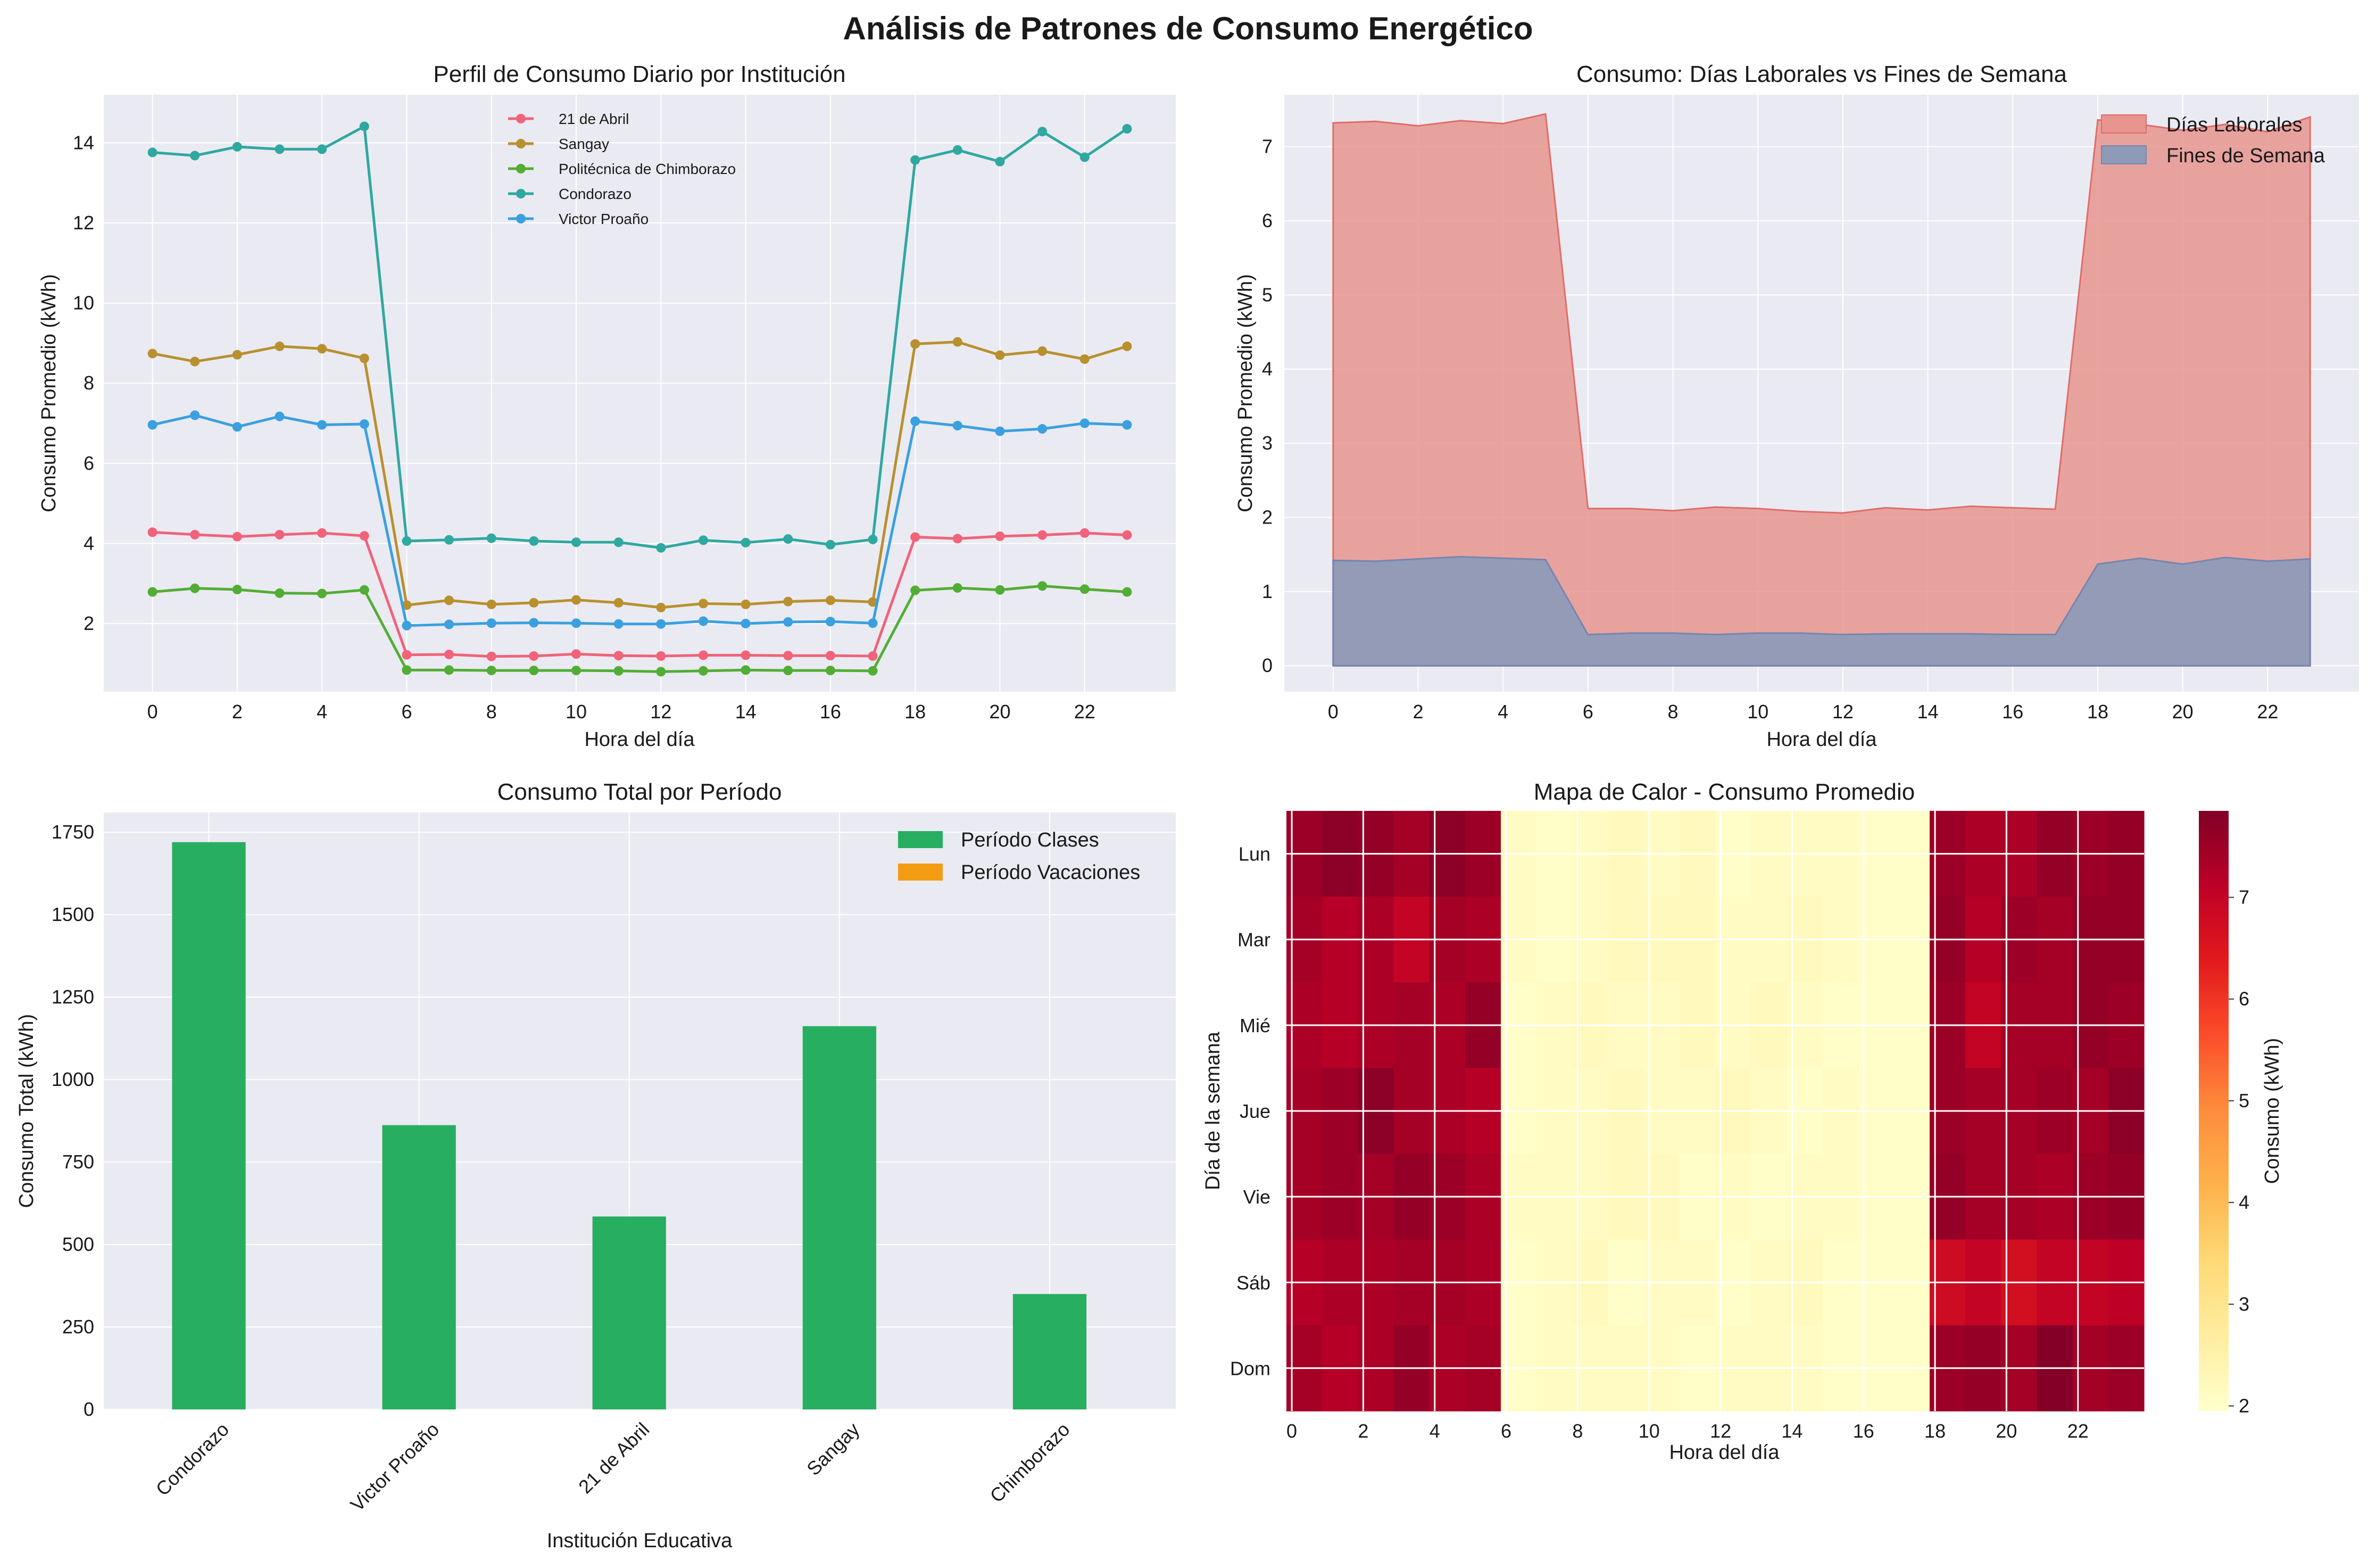 The height and width of the screenshot is (1568, 2376). Describe the element at coordinates (193, 1459) in the screenshot. I see `x-tick-label: Condorazo` at that location.